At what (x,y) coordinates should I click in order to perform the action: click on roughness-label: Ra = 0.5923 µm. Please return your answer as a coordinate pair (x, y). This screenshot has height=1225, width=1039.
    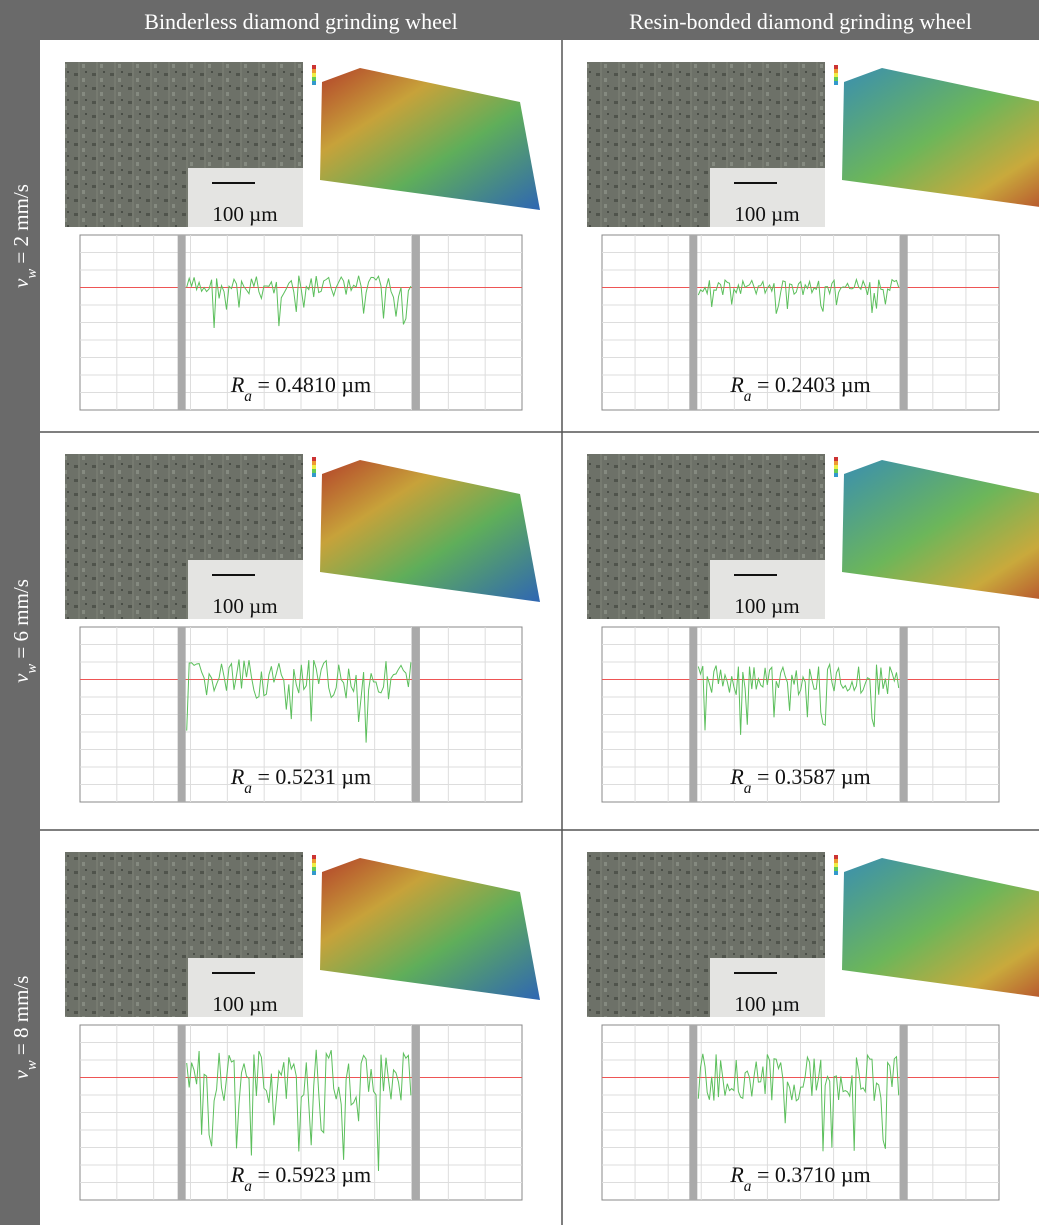
    Looking at the image, I should click on (300, 1178).